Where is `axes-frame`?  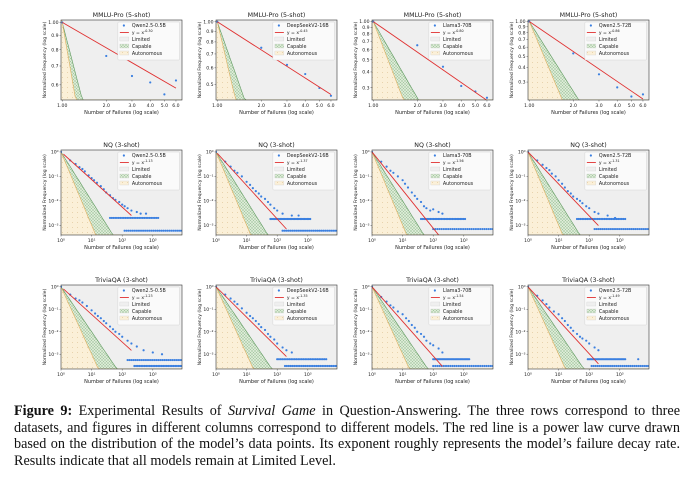 axes-frame is located at coordinates (121, 60).